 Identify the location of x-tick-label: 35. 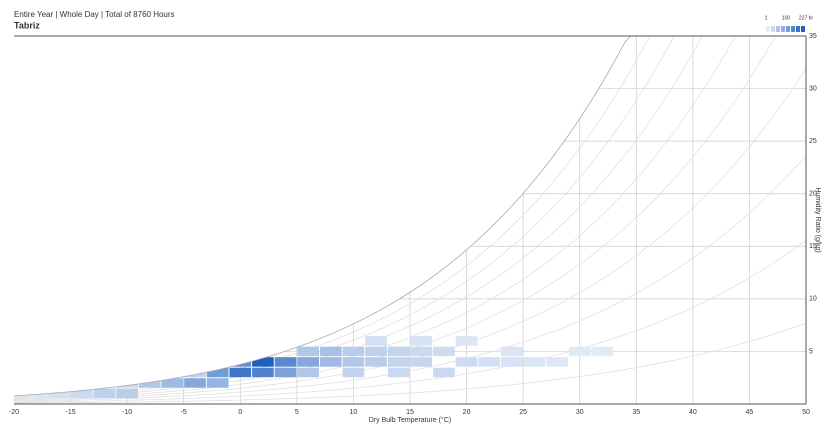
(636, 412).